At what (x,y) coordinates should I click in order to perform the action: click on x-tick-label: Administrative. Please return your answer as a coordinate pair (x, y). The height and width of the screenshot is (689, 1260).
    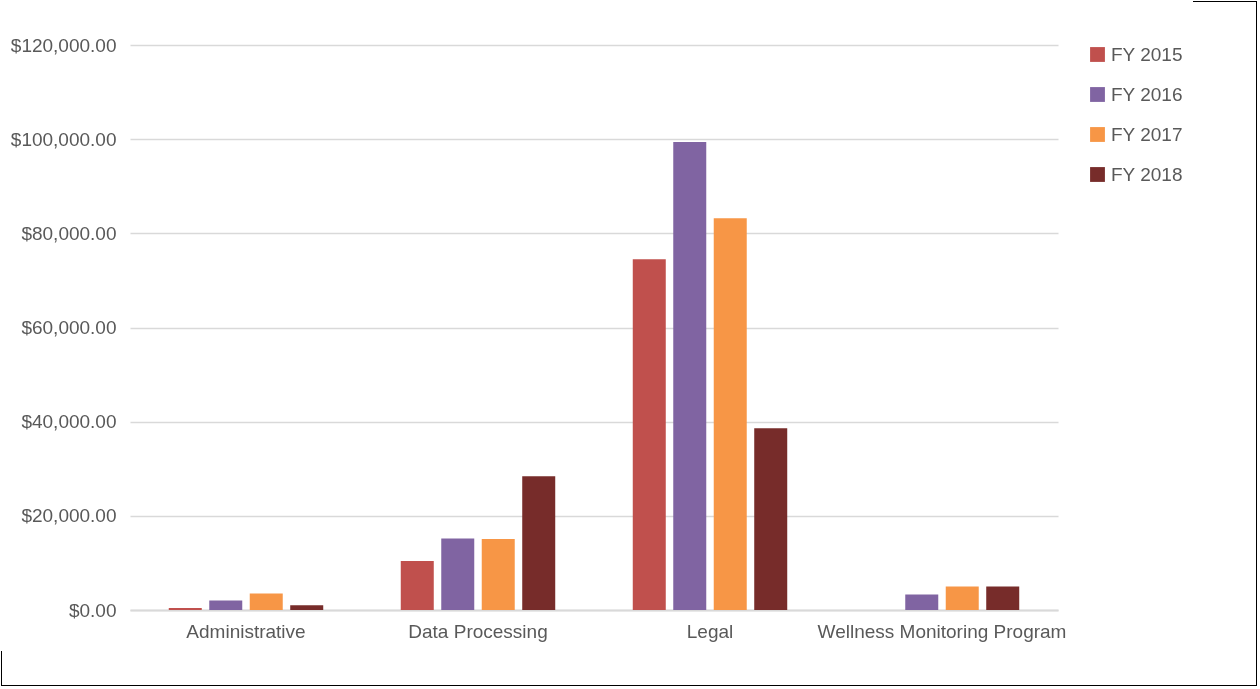
    Looking at the image, I should click on (246, 631).